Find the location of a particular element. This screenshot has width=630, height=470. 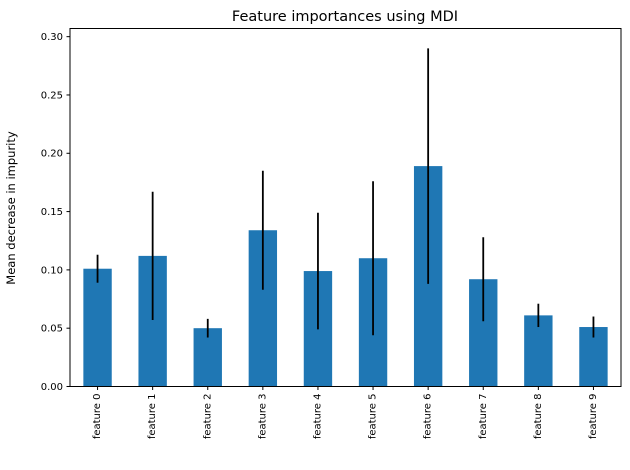

y-tick-label: 0.15 is located at coordinates (52, 212).